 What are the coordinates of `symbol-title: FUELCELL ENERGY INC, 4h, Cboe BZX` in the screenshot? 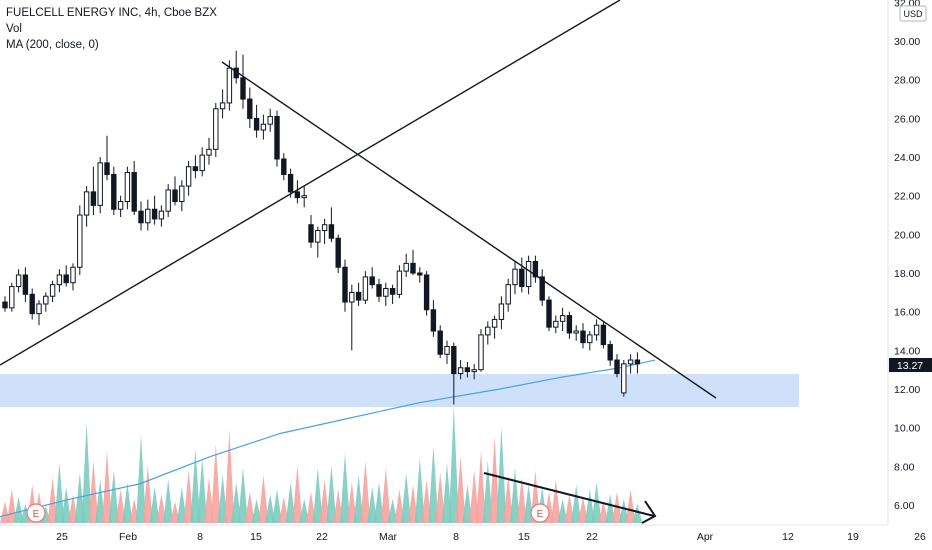 It's located at (111, 13).